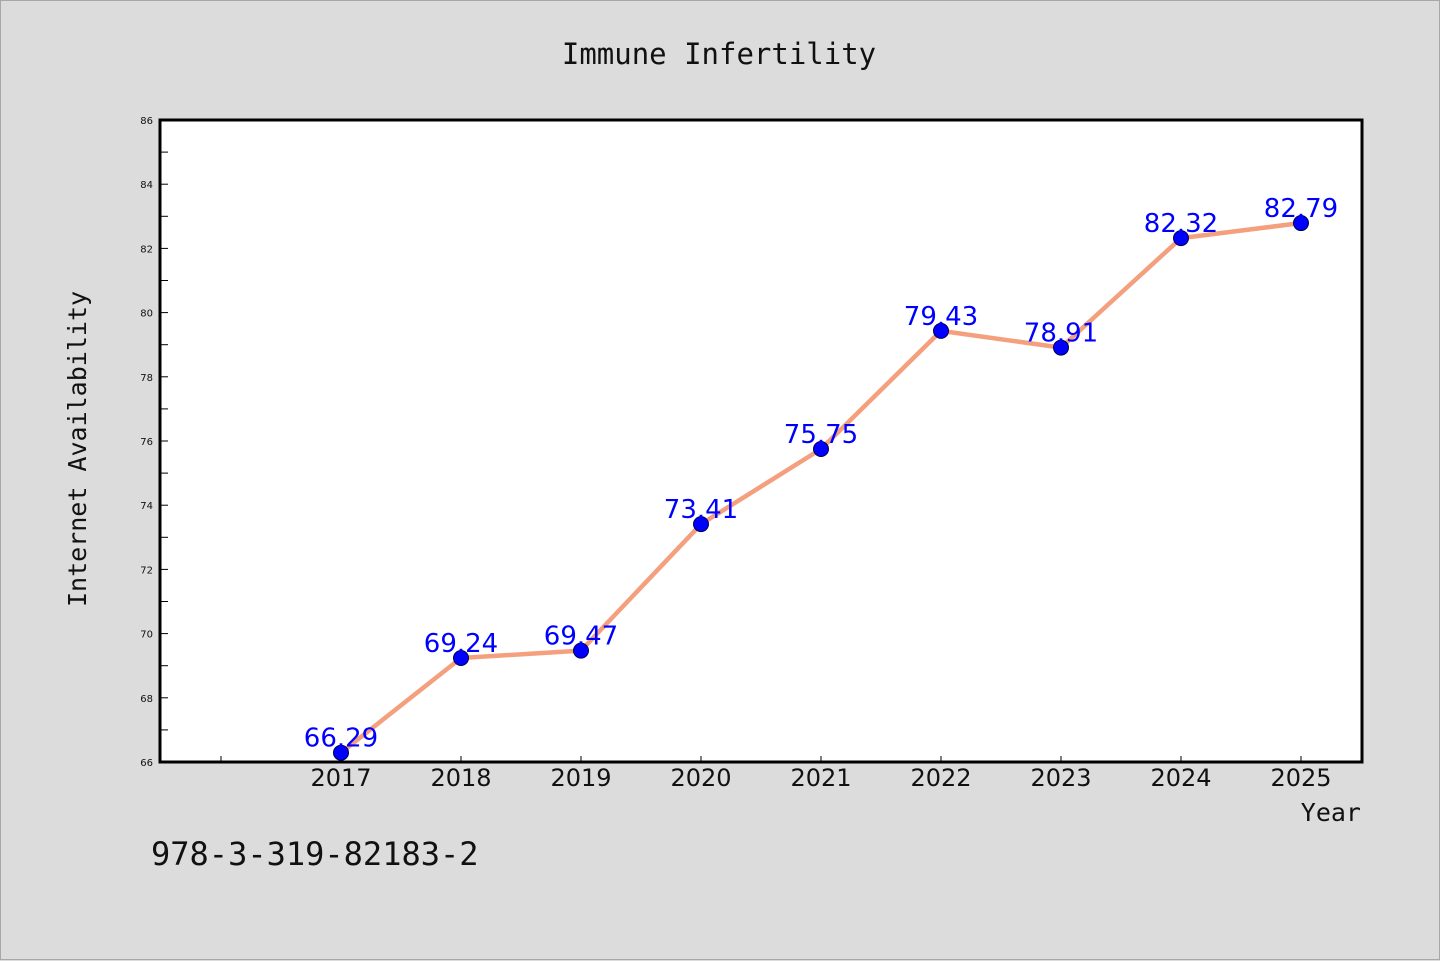 Image resolution: width=1440 pixels, height=961 pixels. Describe the element at coordinates (941, 317) in the screenshot. I see `data-label: 79.43` at that location.